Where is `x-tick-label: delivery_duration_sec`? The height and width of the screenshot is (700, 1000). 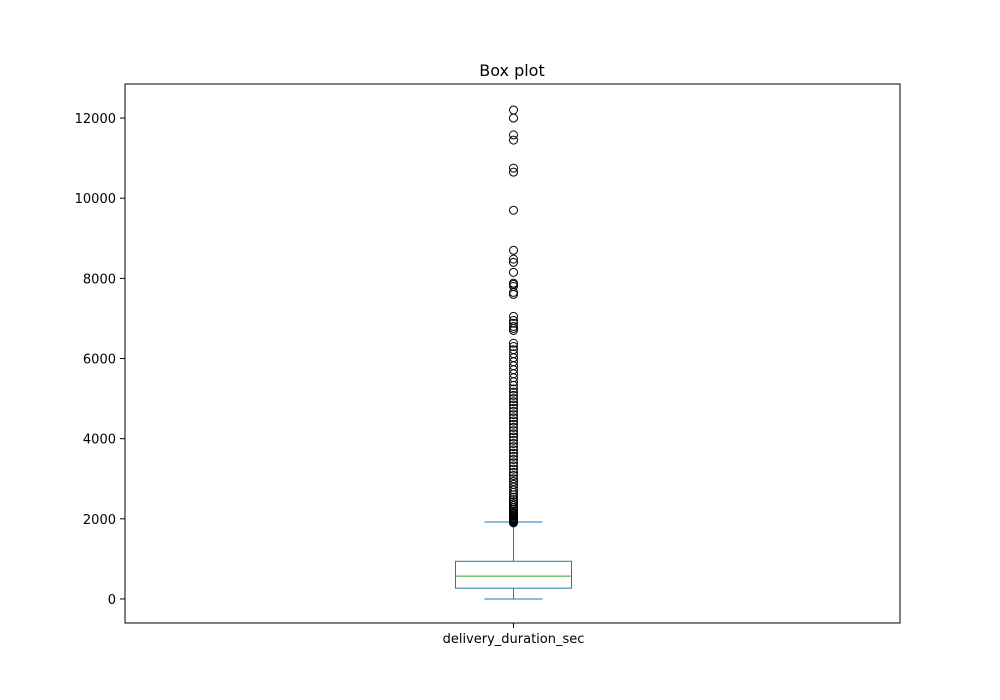
x-tick-label: delivery_duration_sec is located at coordinates (514, 639).